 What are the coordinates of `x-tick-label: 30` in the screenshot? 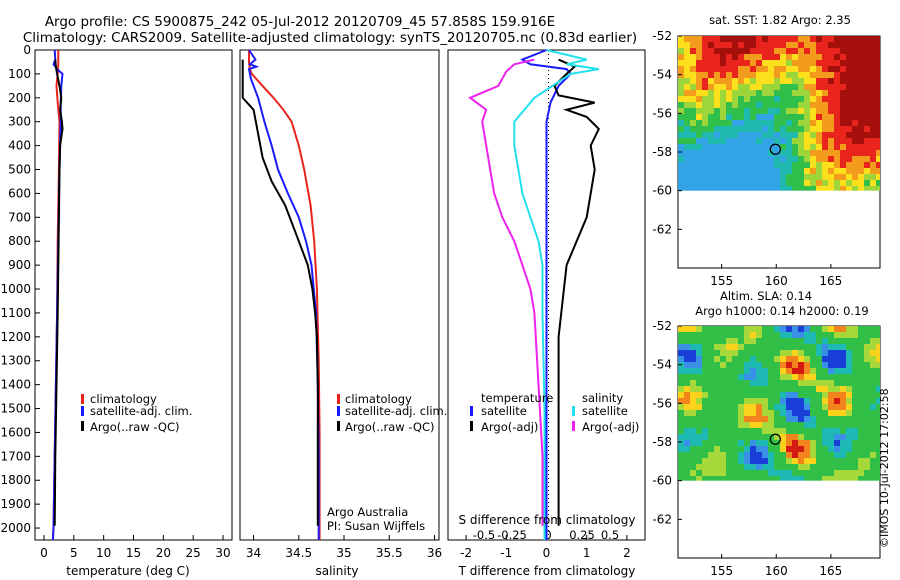 It's located at (222, 553).